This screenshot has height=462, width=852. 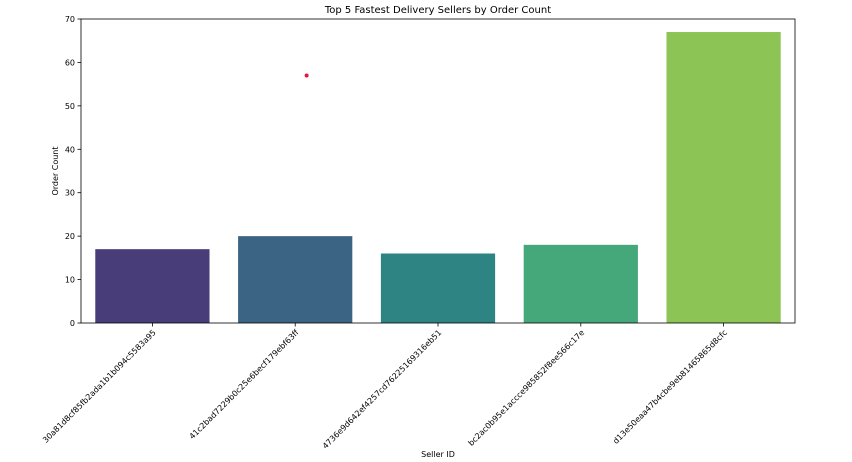 I want to click on x-tick-label: bc2ac0b95e1accce985852f8ee566c17e, so click(x=526, y=388).